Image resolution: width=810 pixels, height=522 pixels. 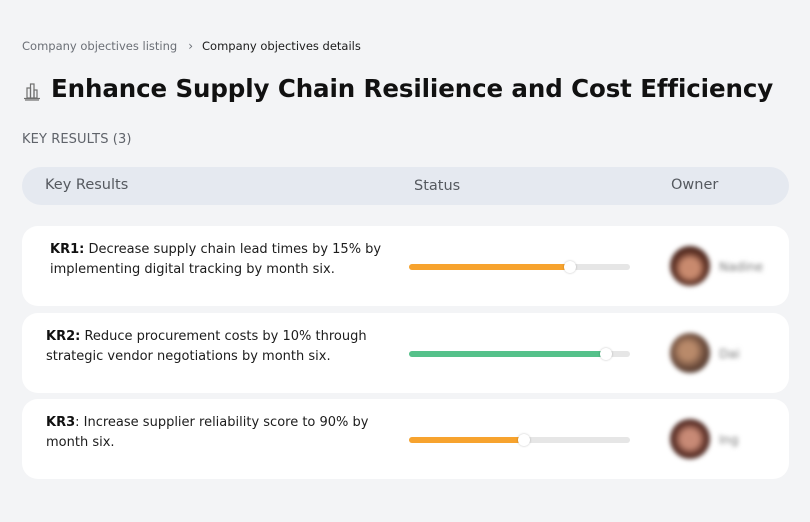 What do you see at coordinates (405, 186) in the screenshot?
I see `table-header: Key Results Status Owner` at bounding box center [405, 186].